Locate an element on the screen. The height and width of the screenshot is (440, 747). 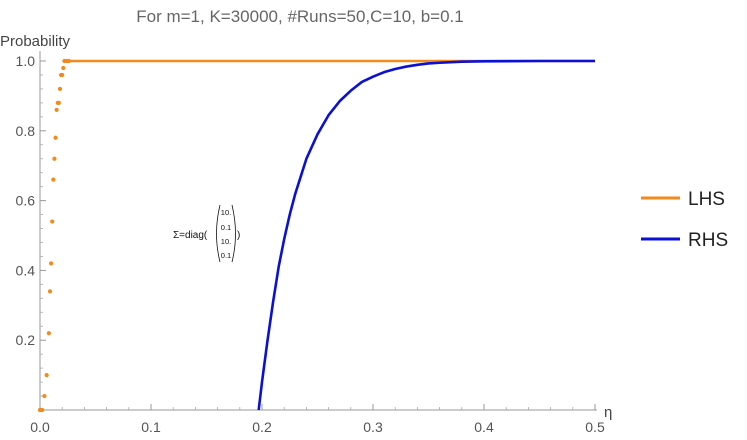
x-tick-label: 0.3 is located at coordinates (373, 427).